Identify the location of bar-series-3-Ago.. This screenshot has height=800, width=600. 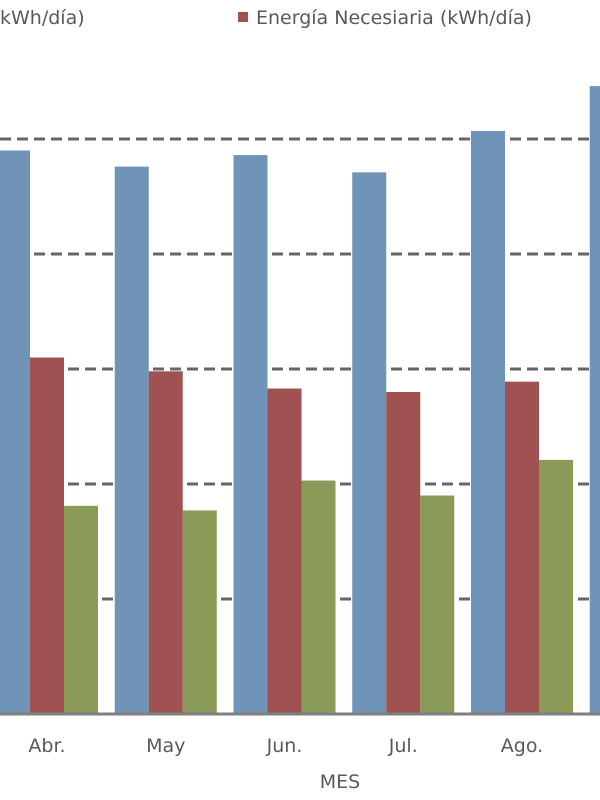
(556, 586).